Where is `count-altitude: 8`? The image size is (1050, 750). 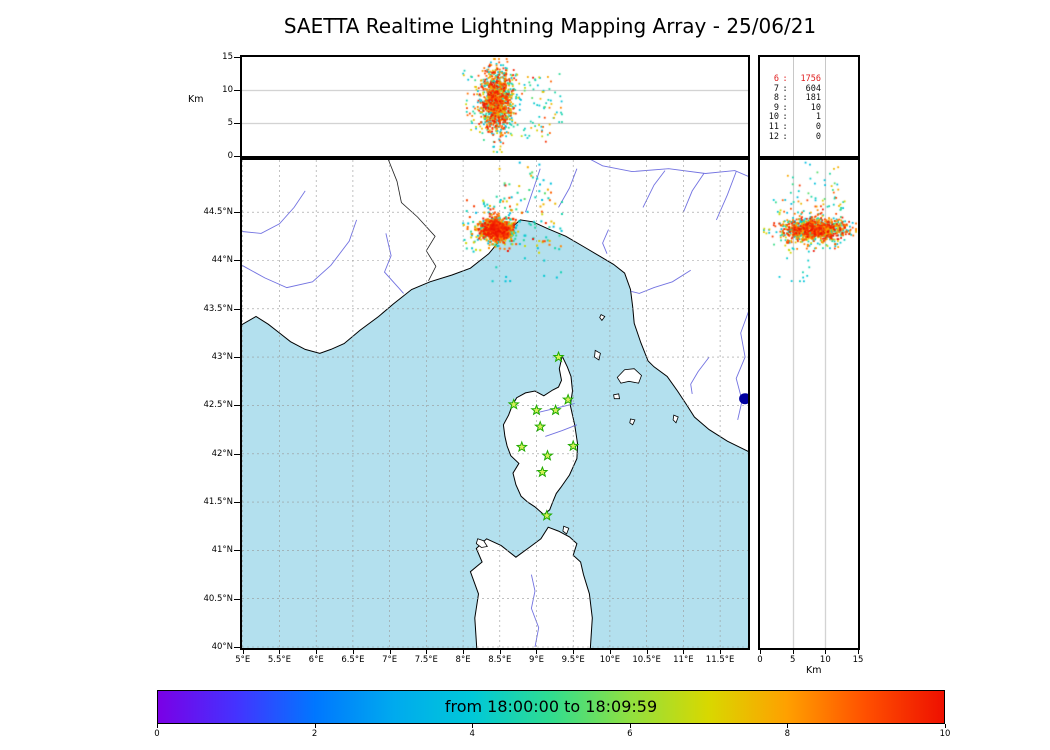 count-altitude: 8 is located at coordinates (776, 98).